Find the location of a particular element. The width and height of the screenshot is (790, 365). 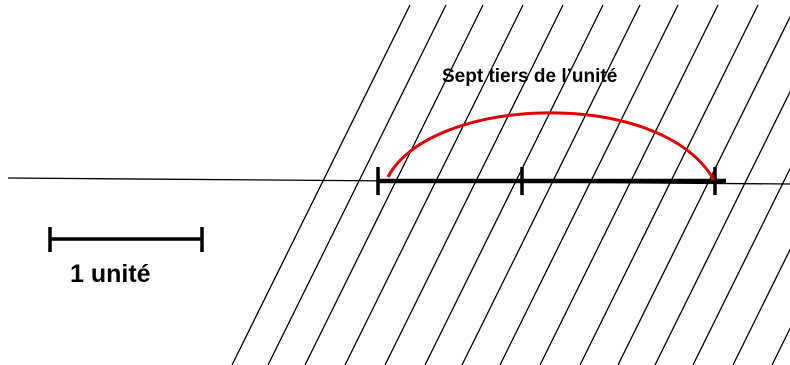

seven-thirds-arc is located at coordinates (551, 146).